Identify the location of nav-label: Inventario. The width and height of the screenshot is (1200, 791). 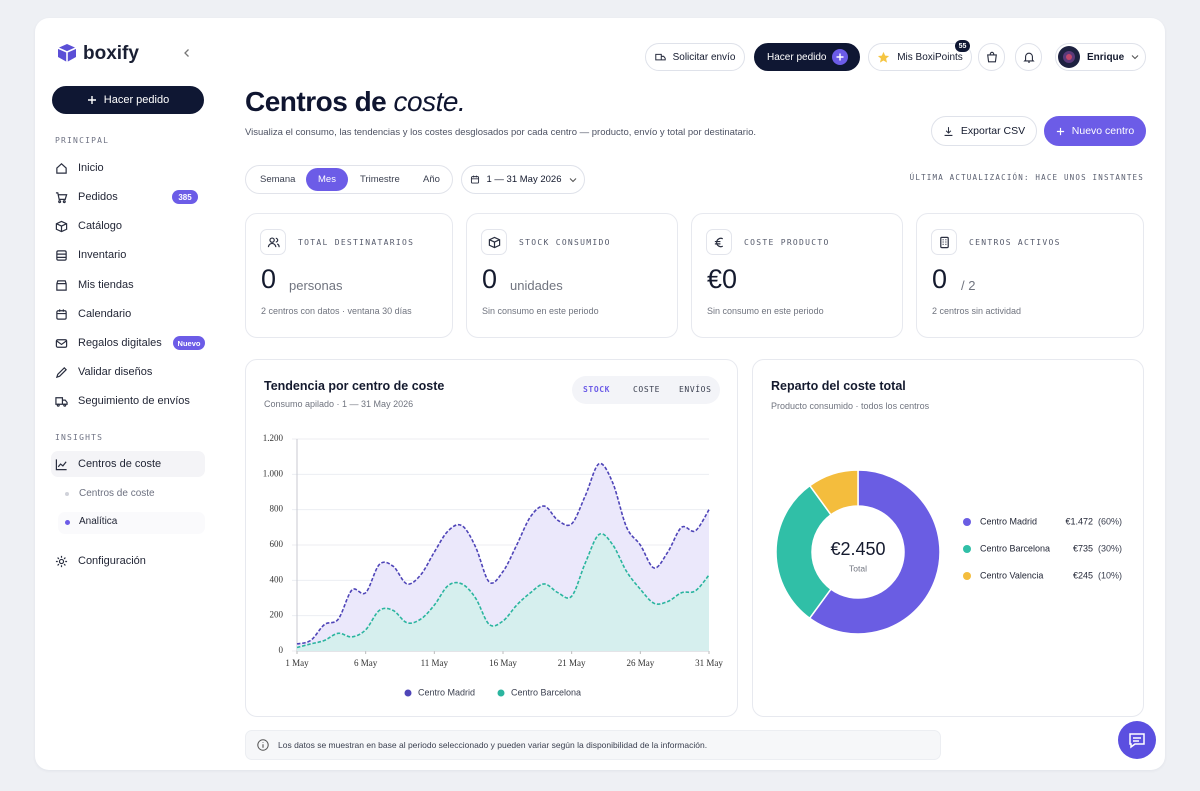
(102, 255).